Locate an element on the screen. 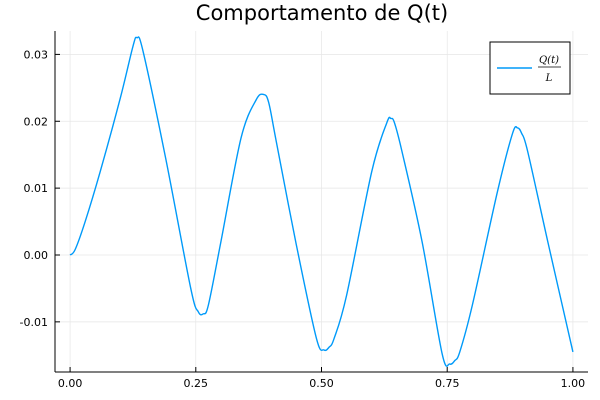 The width and height of the screenshot is (600, 400). legend-numerator: Q(t) is located at coordinates (549, 60).